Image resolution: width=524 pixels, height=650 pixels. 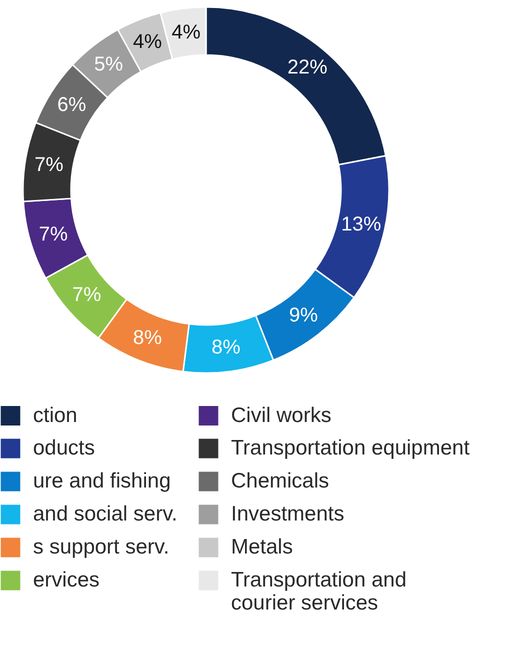 I want to click on legend-label: Chemicals, so click(x=280, y=481).